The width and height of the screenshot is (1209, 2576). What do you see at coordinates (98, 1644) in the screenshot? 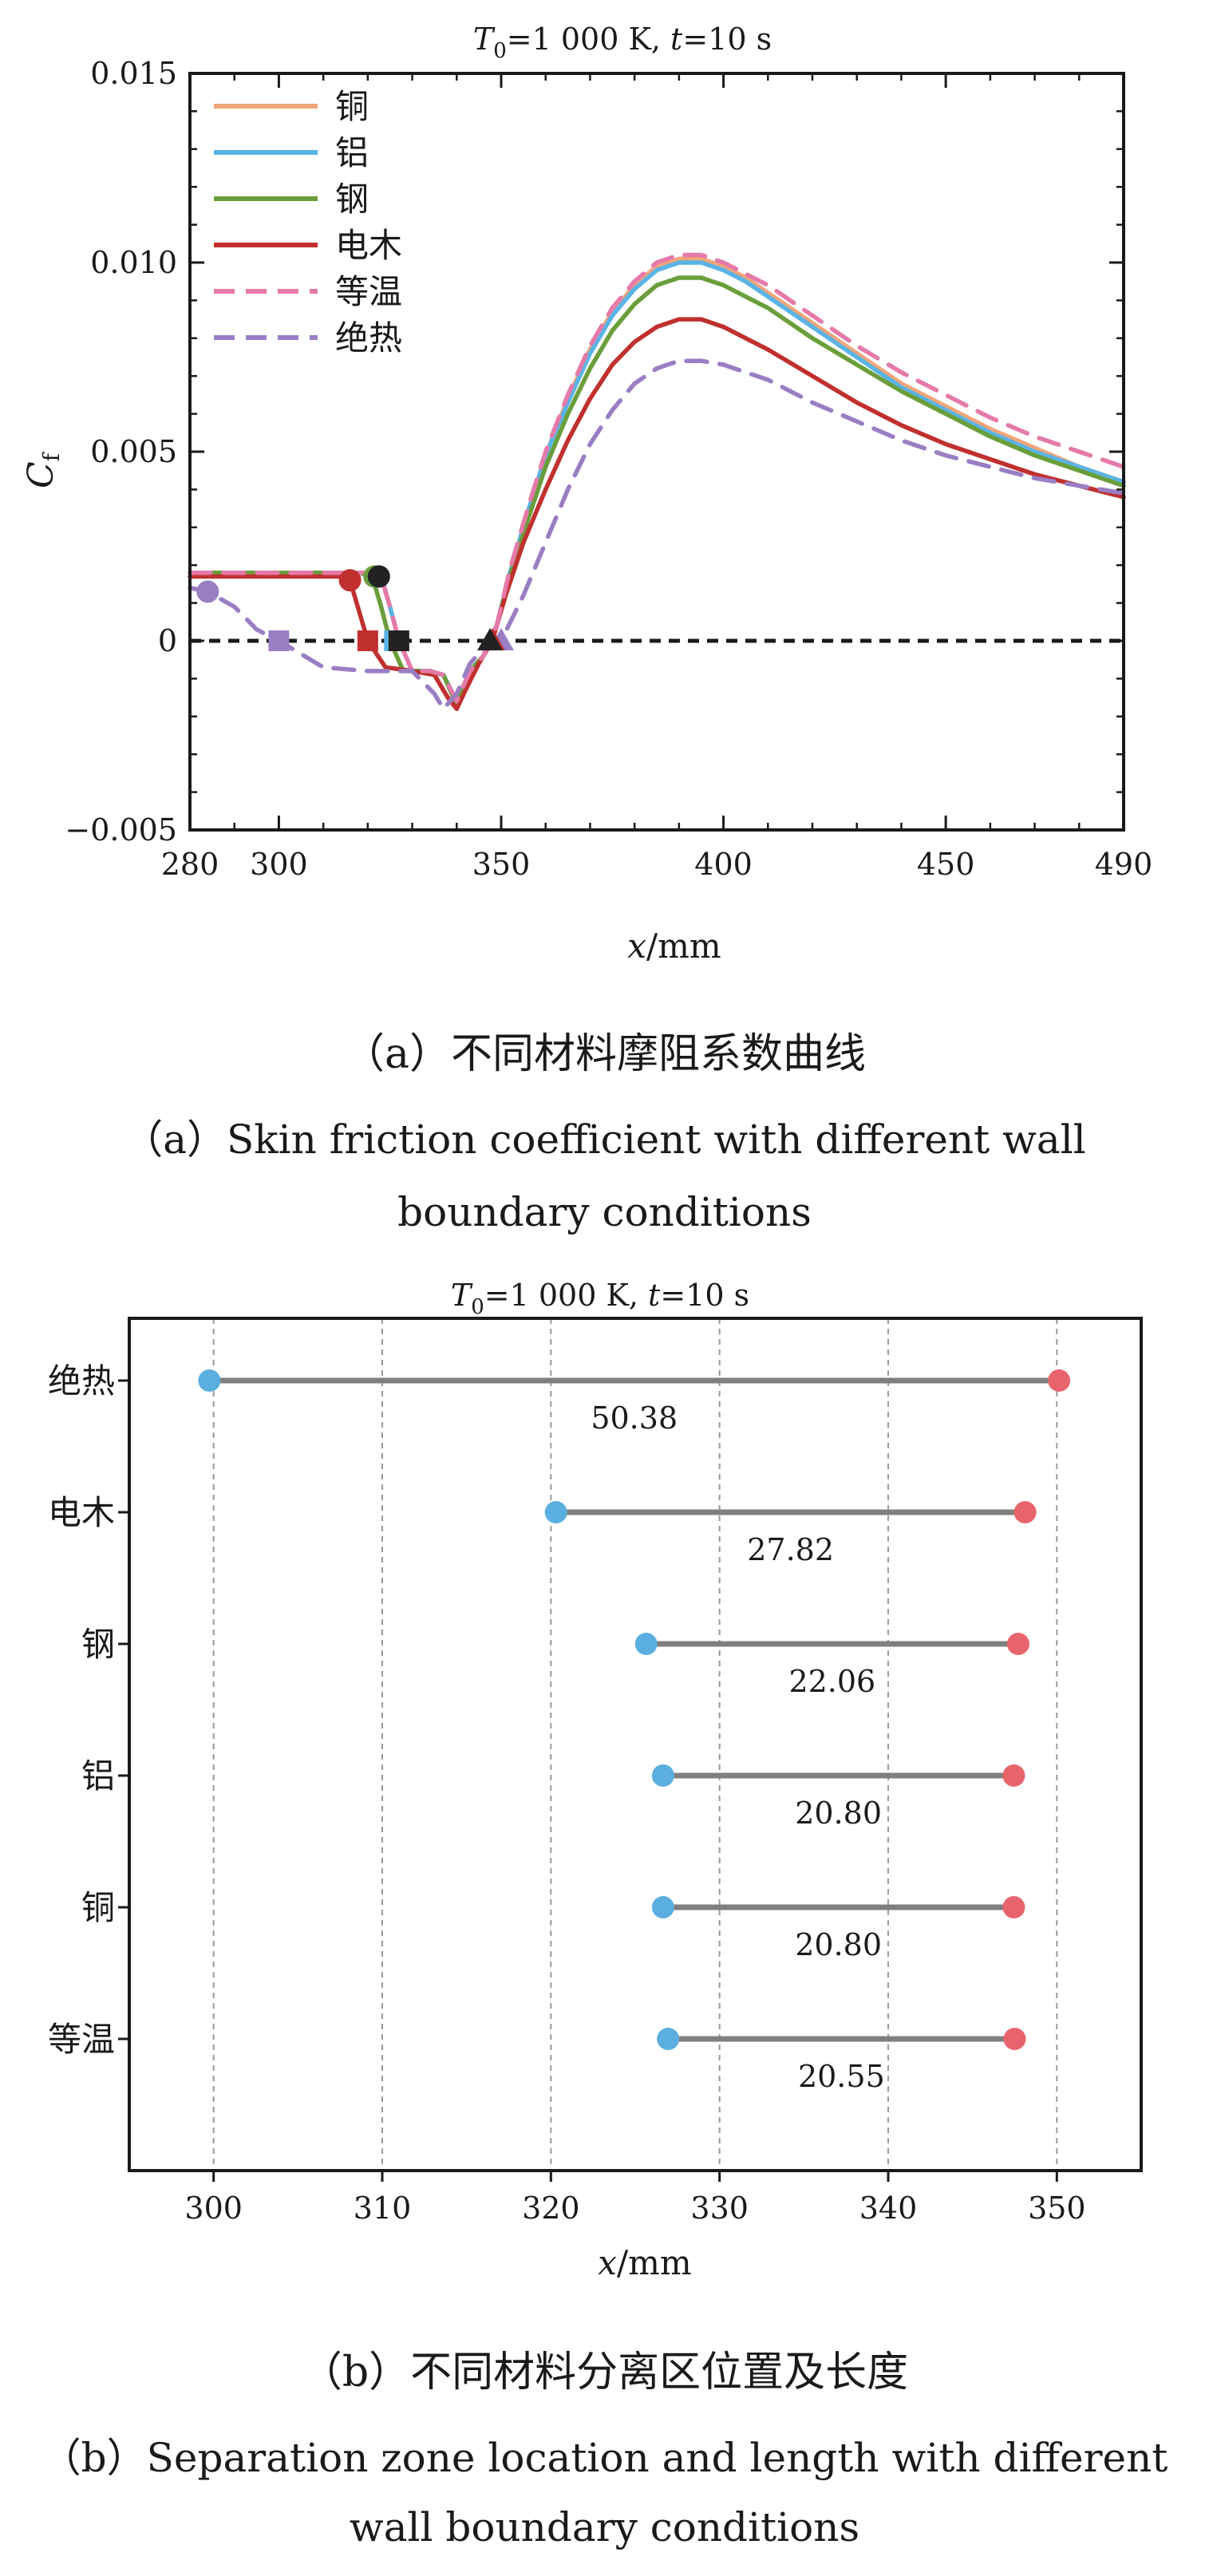
I see `category-label-2: 钢` at bounding box center [98, 1644].